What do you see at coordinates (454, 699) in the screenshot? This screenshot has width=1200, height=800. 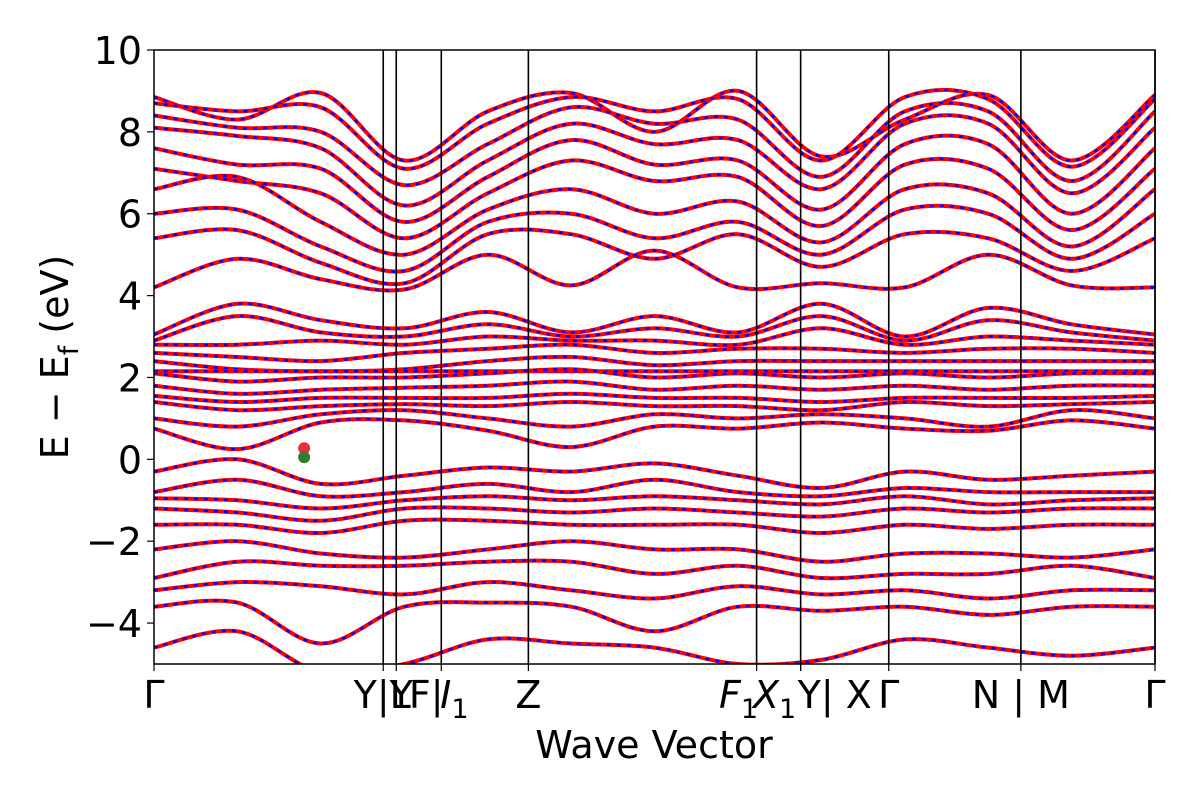 I see `x-tick-label: I1` at bounding box center [454, 699].